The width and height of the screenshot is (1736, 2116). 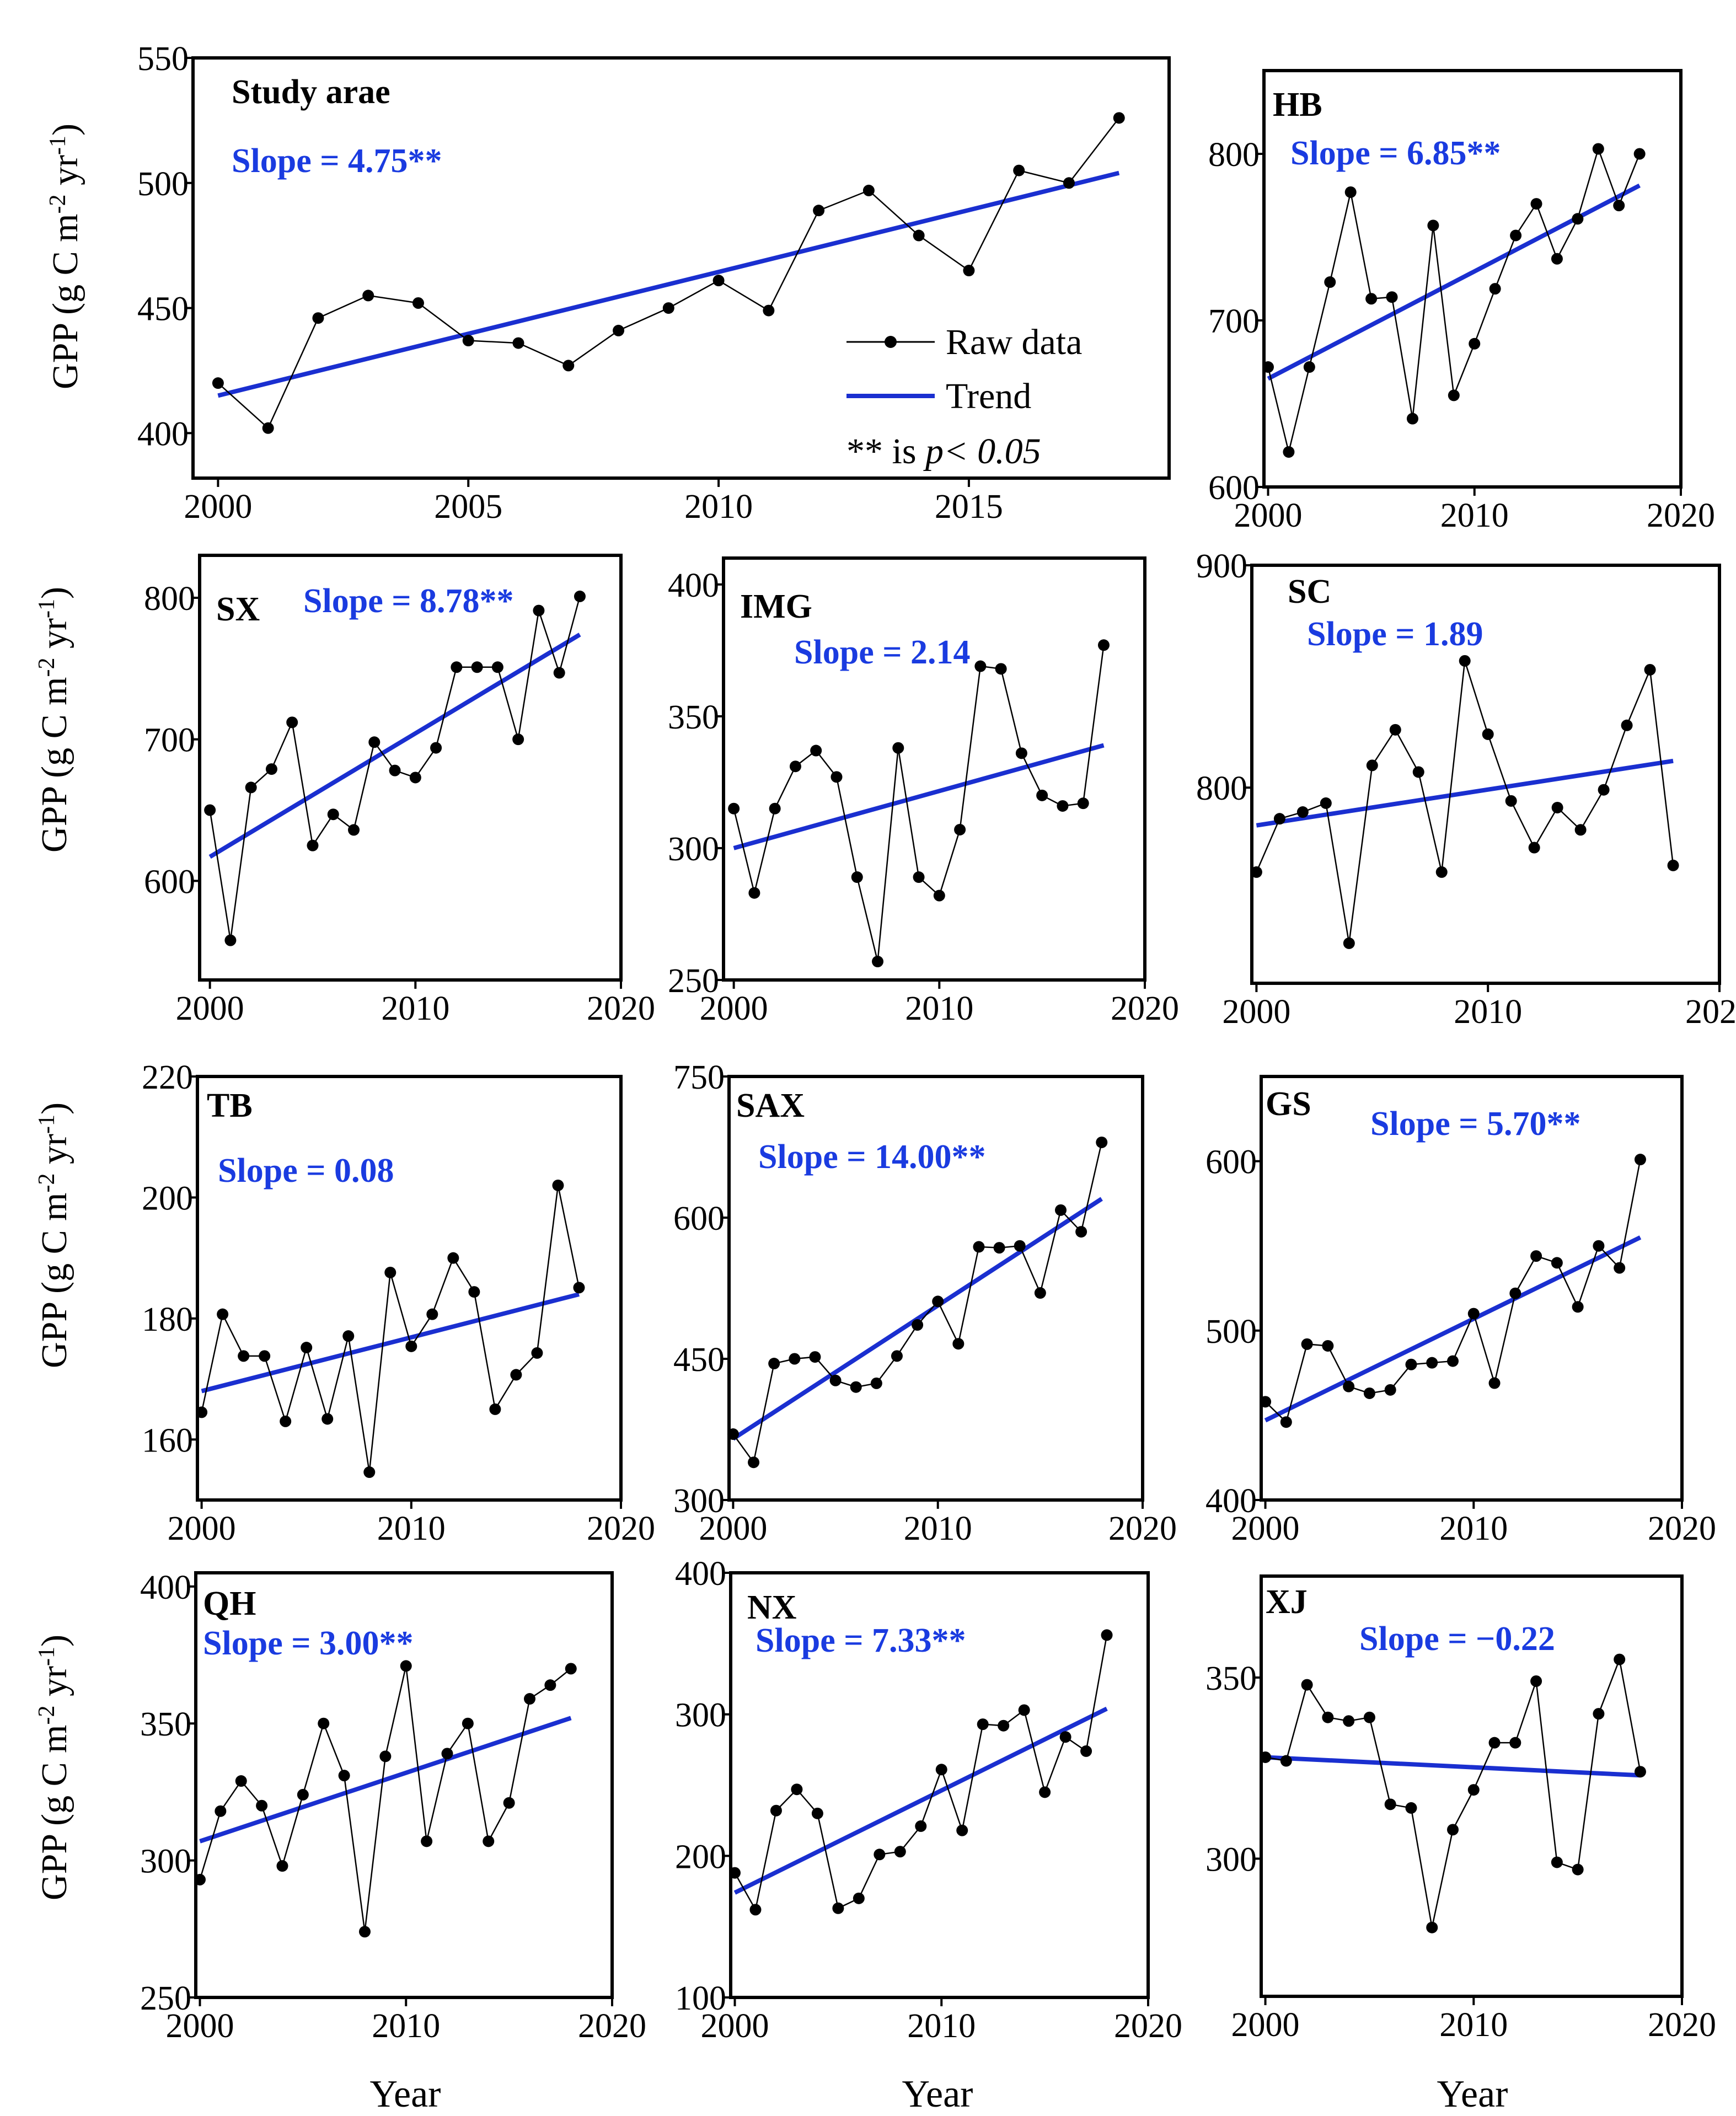 I want to click on panel-hb: HB Slope = 6.85** 2000 2010 2020 600 700 800, so click(x=1461, y=301).